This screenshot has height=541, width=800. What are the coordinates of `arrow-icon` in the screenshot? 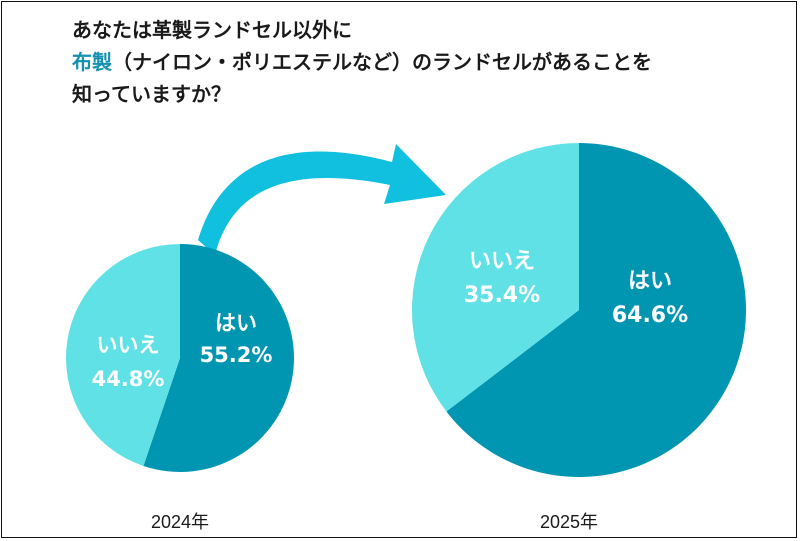 It's located at (322, 199).